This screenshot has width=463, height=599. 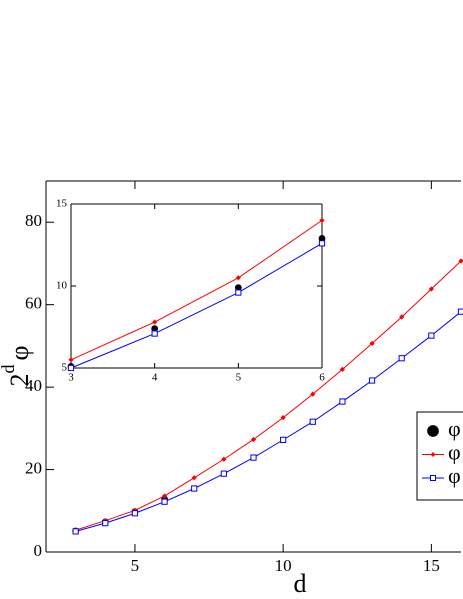 I want to click on y-label-sup: d, so click(x=9, y=369).